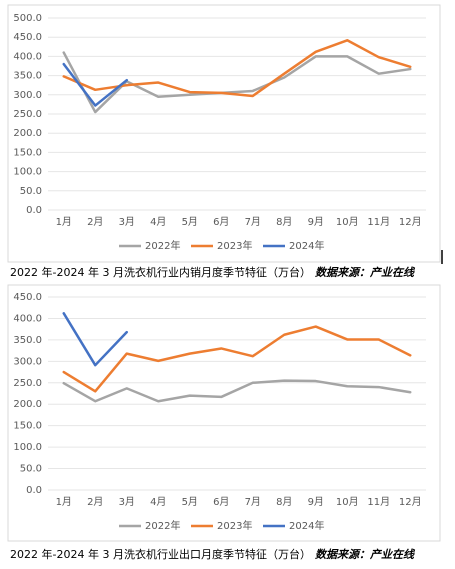 The width and height of the screenshot is (455, 569). I want to click on y-tick-label: 500.0, so click(27, 18).